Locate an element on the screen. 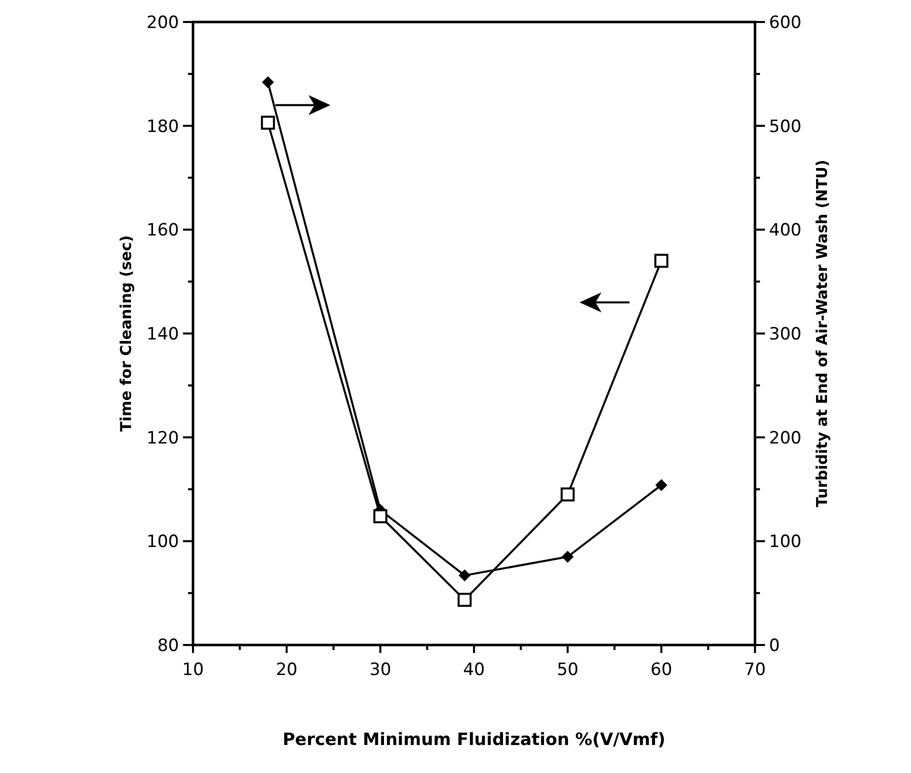  y2-tick-label: 300 is located at coordinates (785, 334).